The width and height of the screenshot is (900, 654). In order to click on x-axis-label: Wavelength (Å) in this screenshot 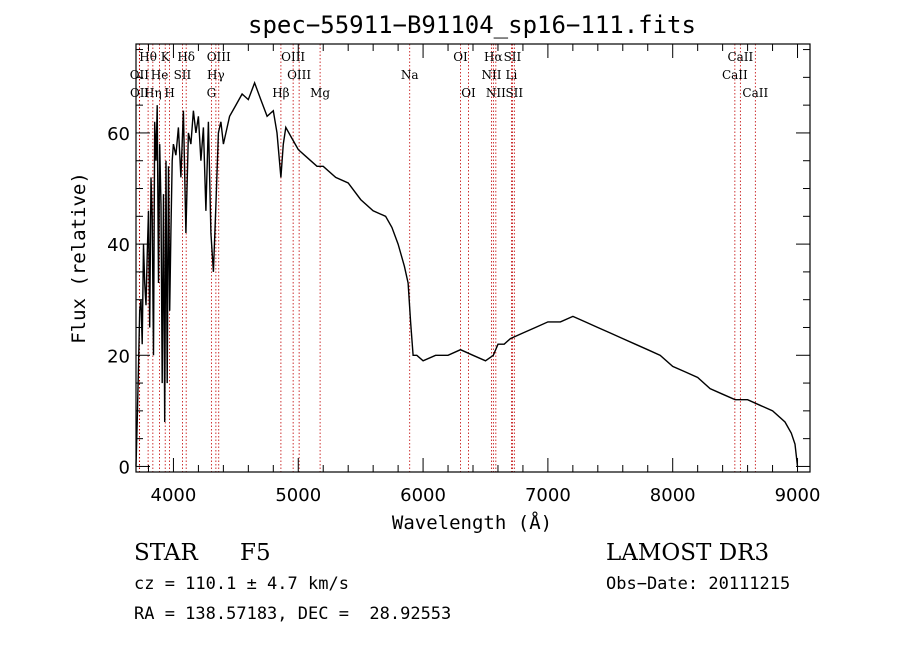, I will do `click(472, 522)`.